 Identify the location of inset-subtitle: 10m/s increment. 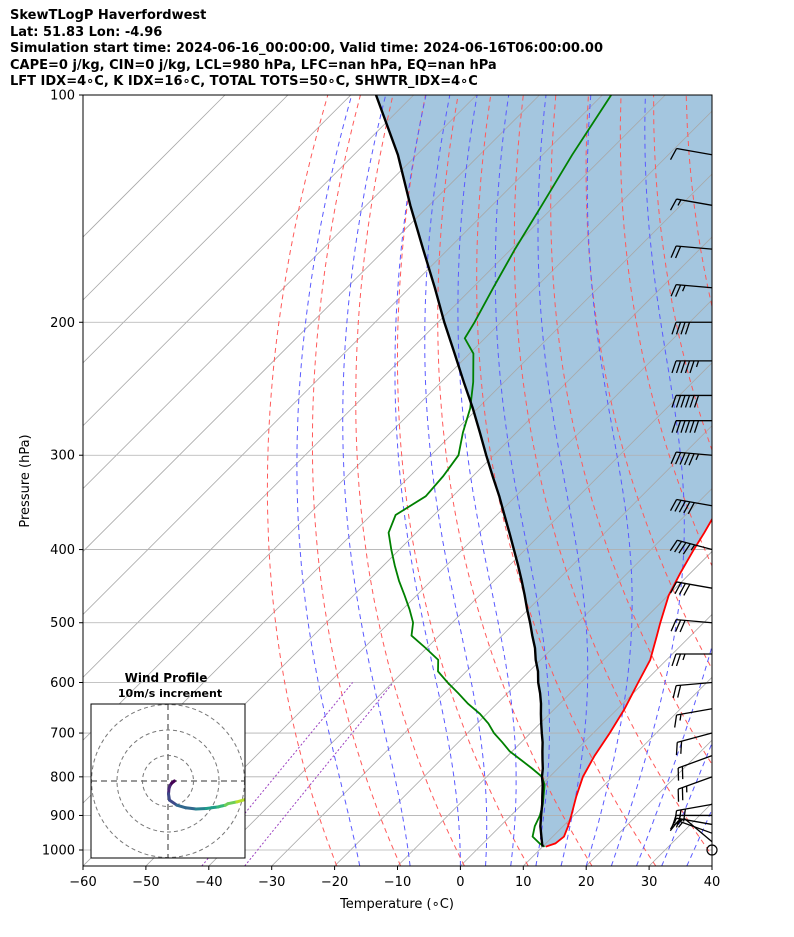
(170, 693).